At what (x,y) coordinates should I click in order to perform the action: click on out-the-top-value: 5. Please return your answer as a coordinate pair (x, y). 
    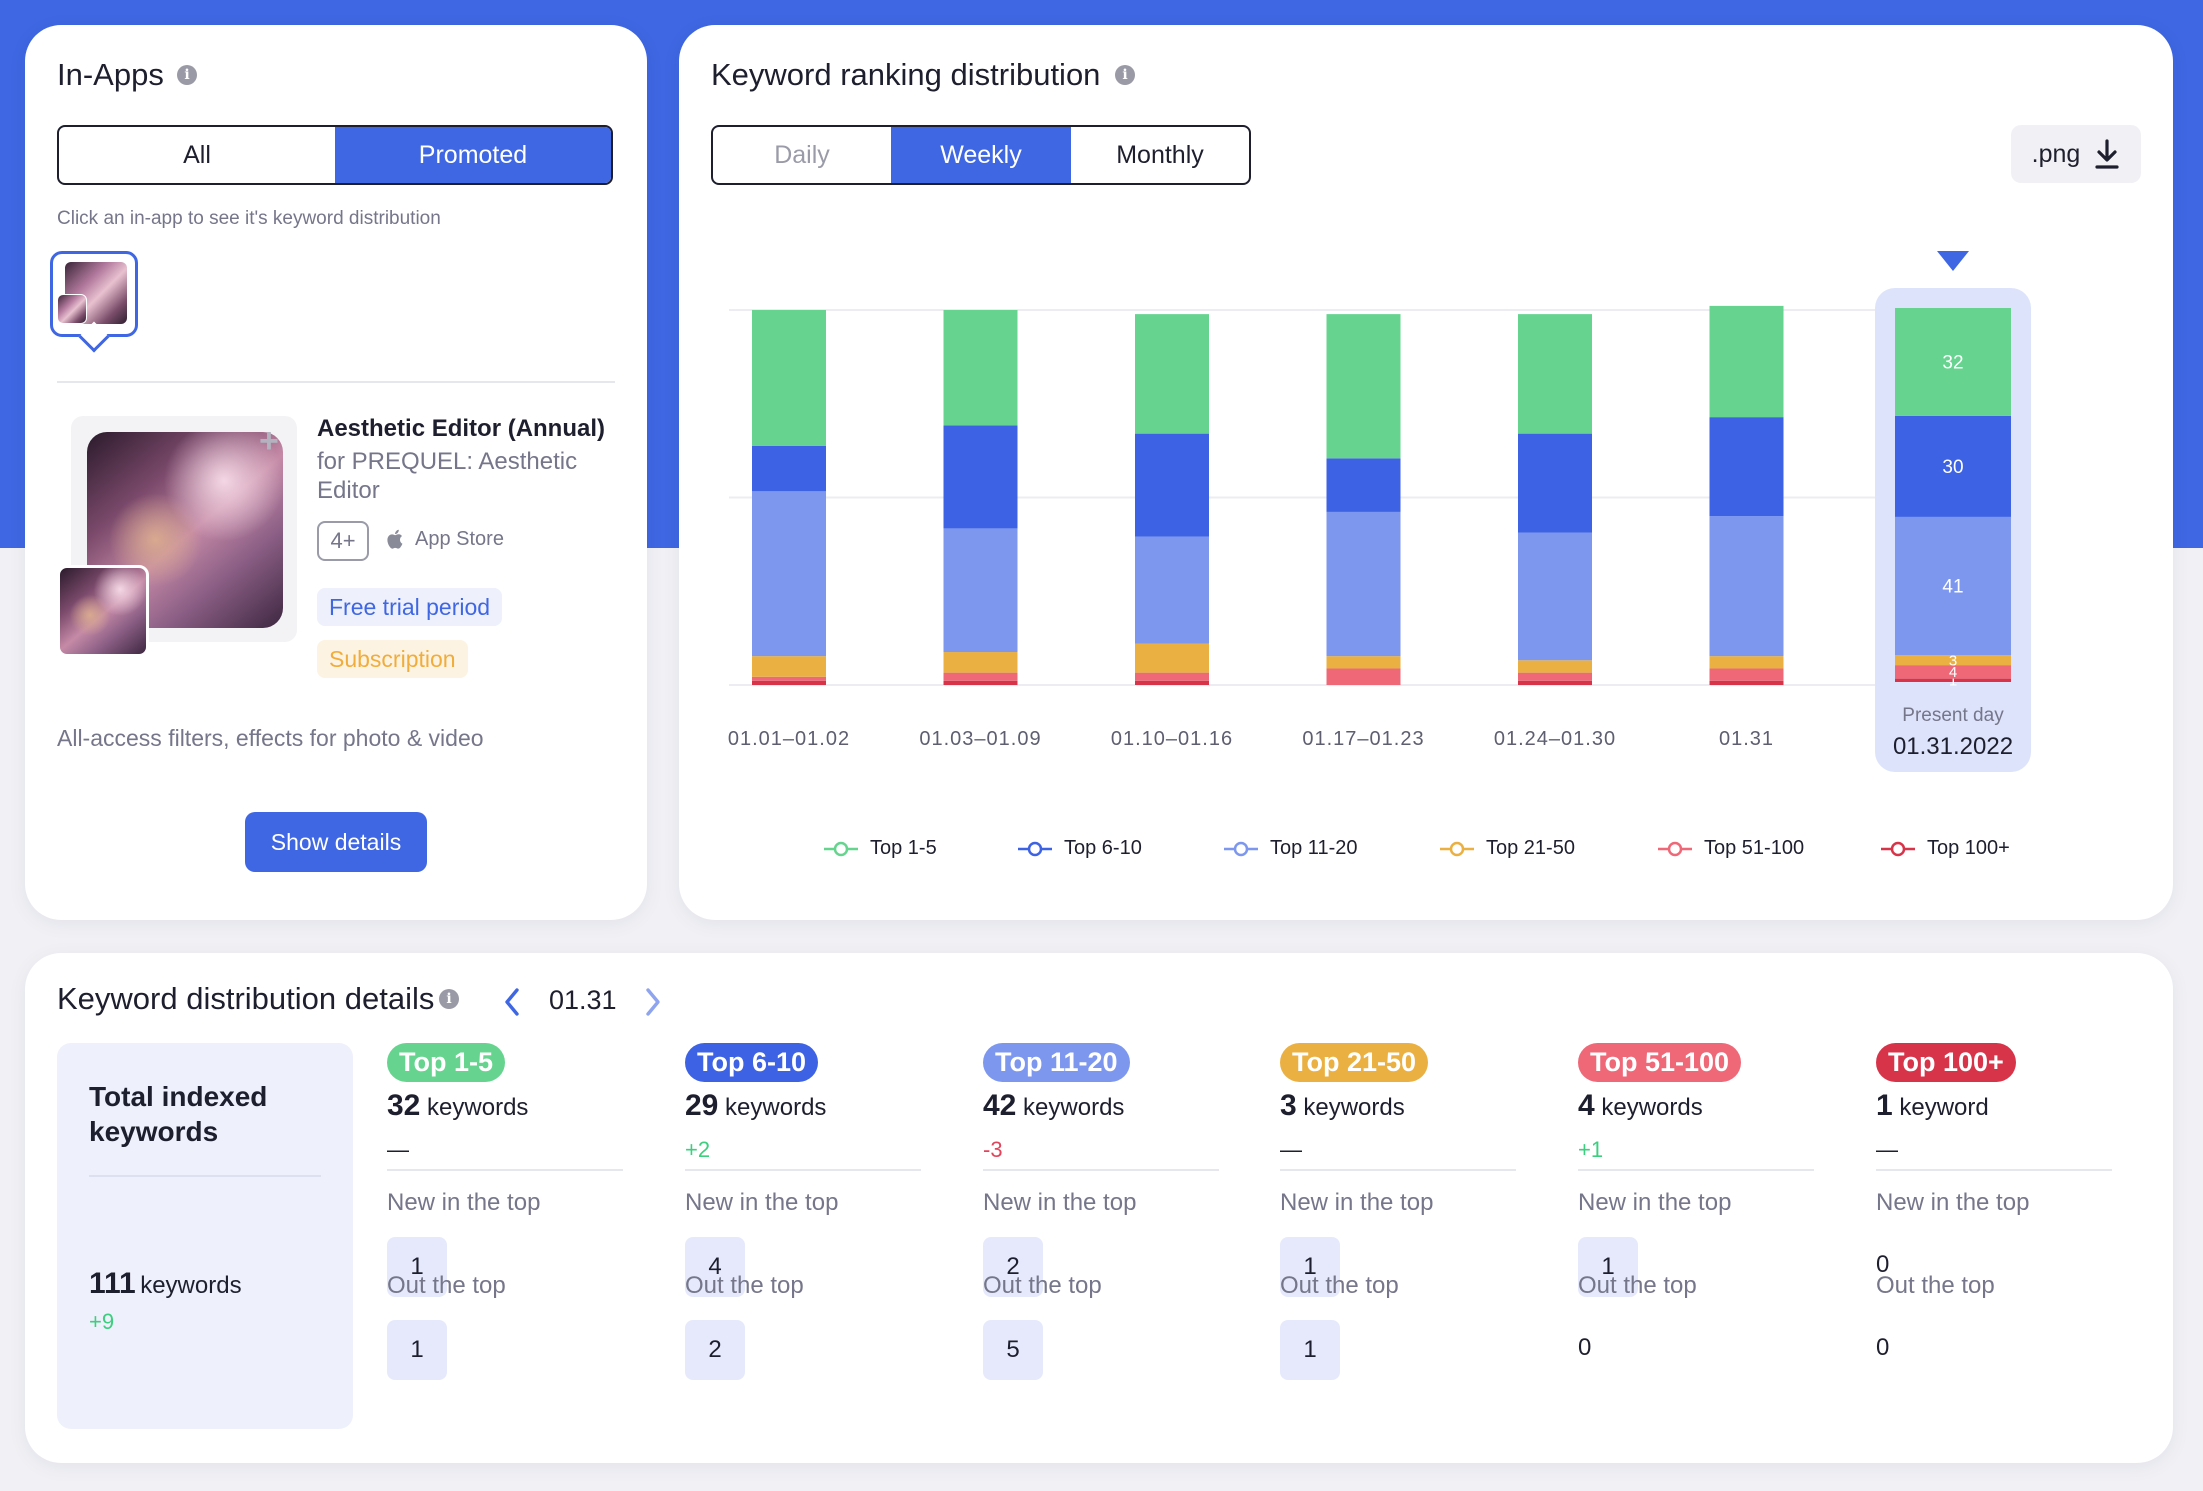
    Looking at the image, I should click on (1013, 1350).